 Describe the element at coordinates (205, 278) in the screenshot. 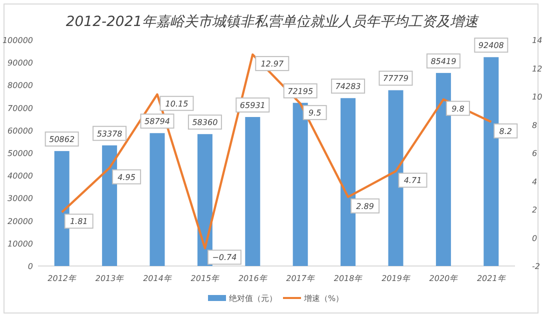

I see `x-tick-label: 2015年` at that location.